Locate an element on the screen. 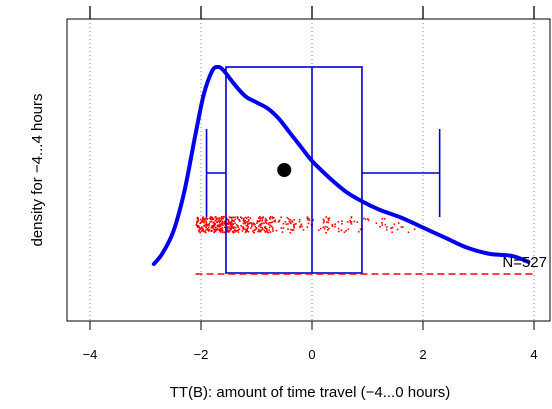  n-annotation: N=527 is located at coordinates (524, 262).